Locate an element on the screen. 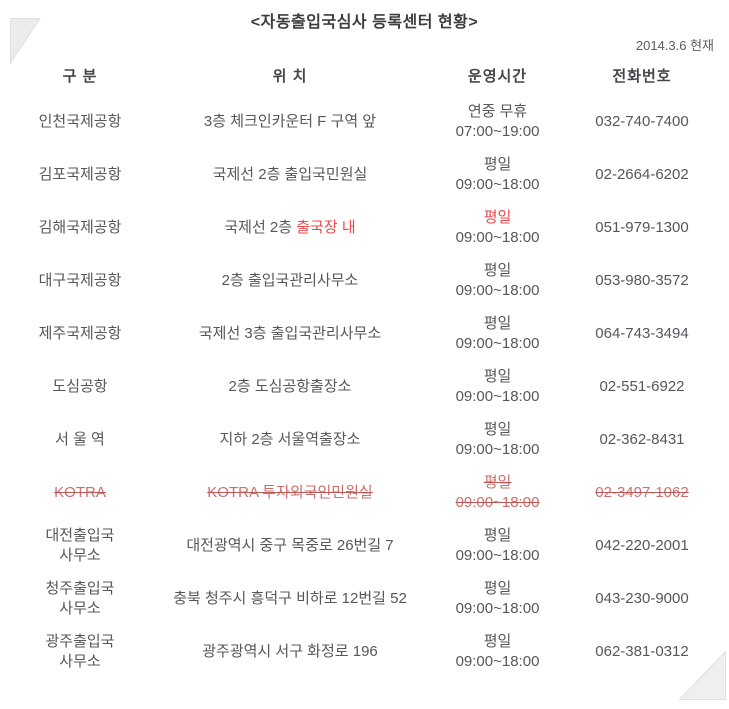 Image resolution: width=729 pixels, height=709 pixels. cell-category: 인천국제공항 is located at coordinates (80, 121).